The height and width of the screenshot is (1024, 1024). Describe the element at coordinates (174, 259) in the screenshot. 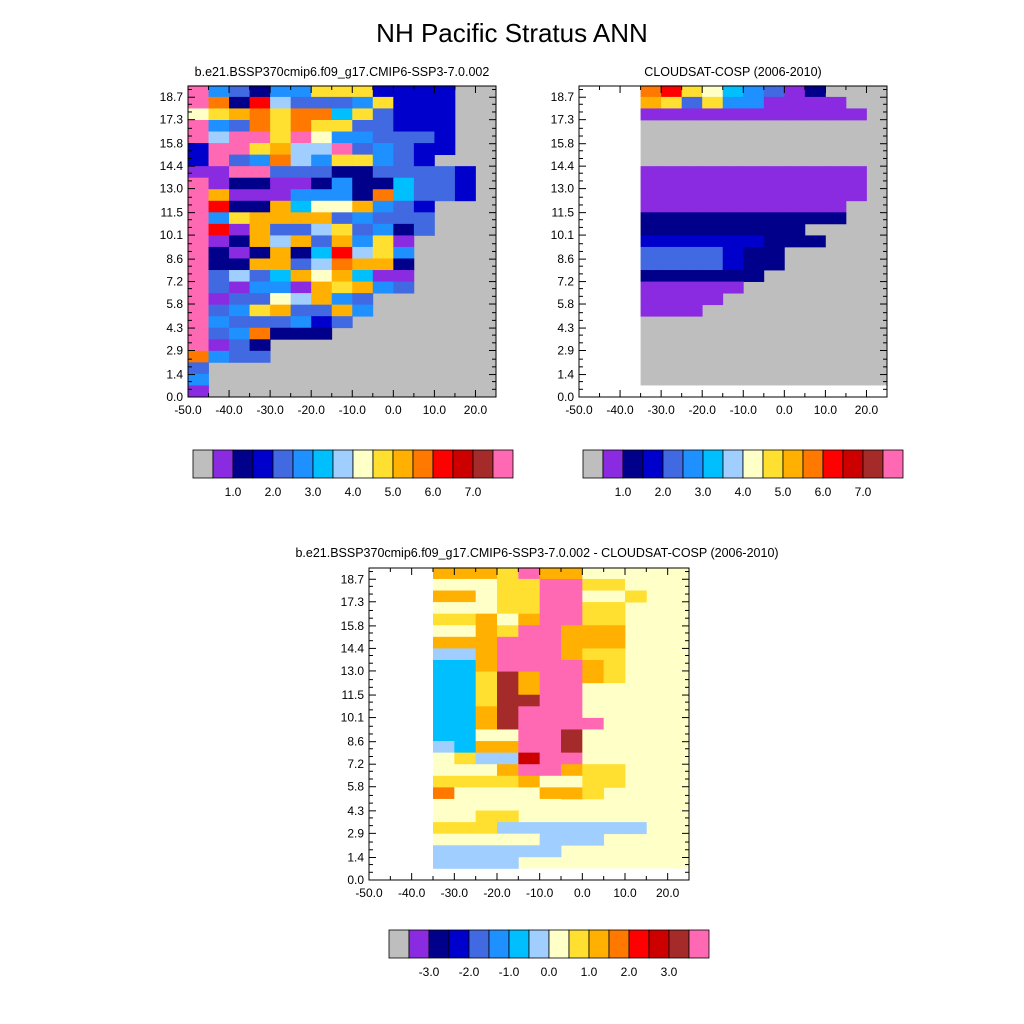

I see `y-tick-label: 8.6` at that location.